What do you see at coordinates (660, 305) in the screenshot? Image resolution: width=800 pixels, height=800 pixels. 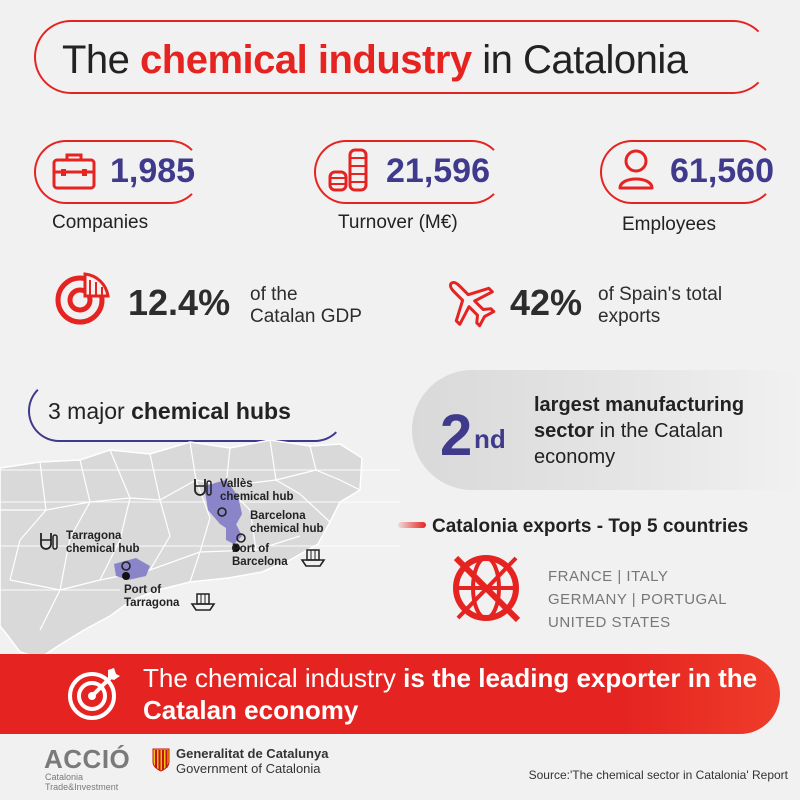 I see `exports-share-description: of Spain's total exports` at bounding box center [660, 305].